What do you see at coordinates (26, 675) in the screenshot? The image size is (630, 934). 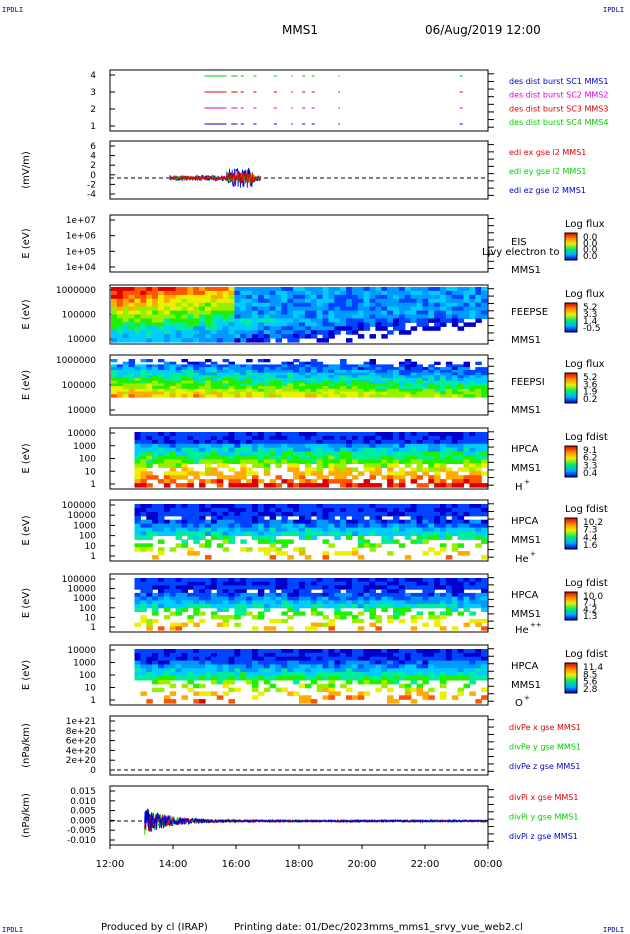 I see `y-axis-label: E (eV)` at bounding box center [26, 675].